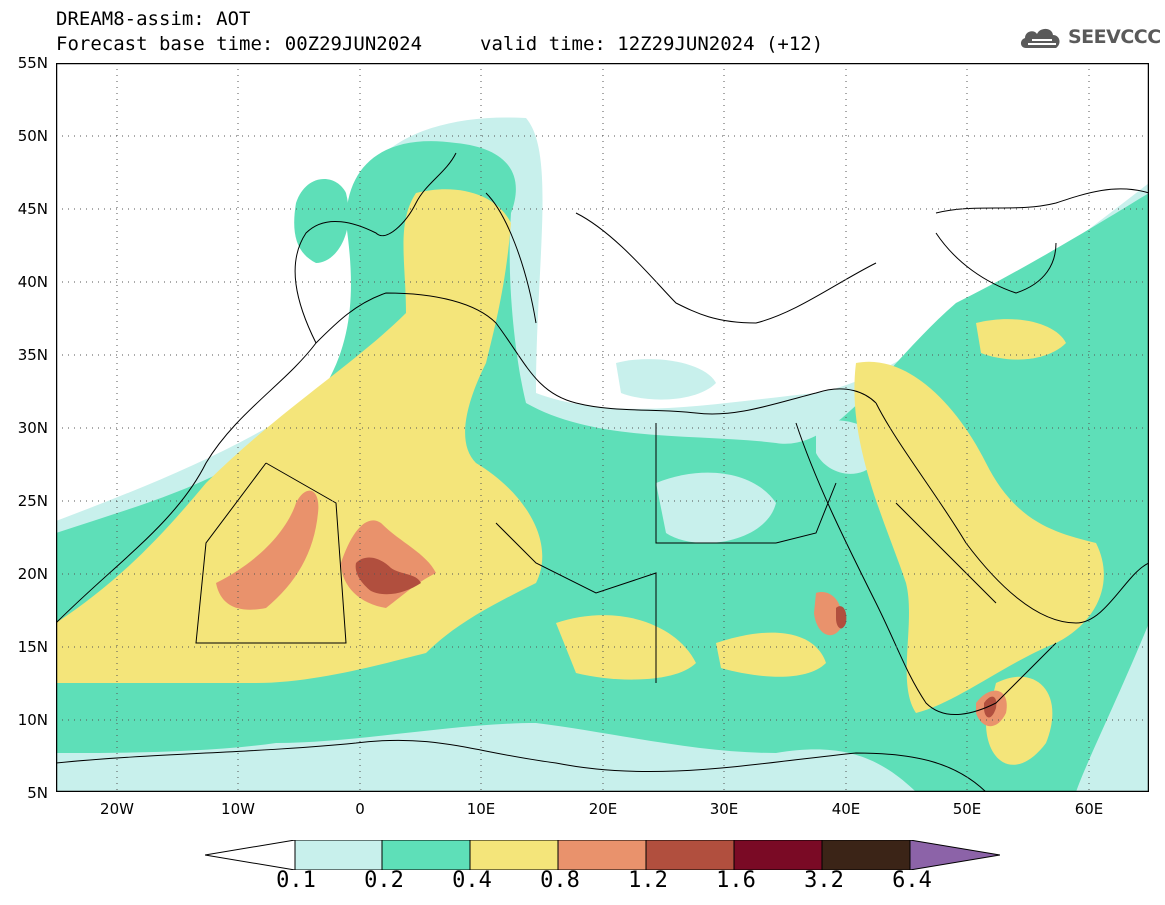 The image size is (1165, 905). I want to click on lon-label: 40E, so click(846, 809).